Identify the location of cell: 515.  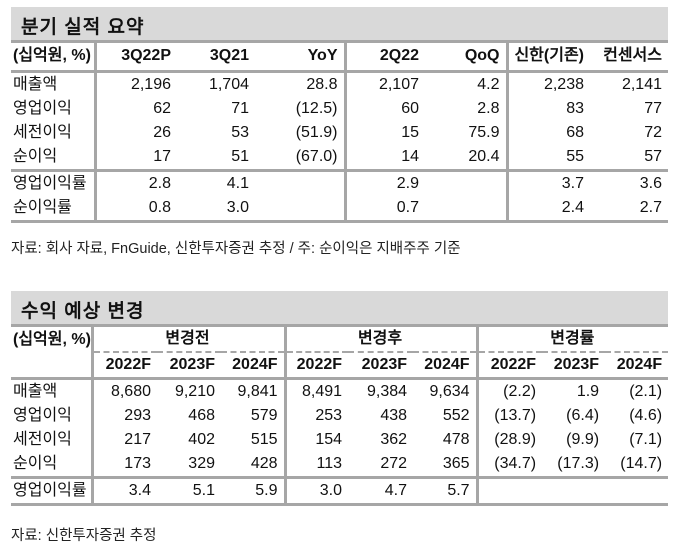
(264, 439).